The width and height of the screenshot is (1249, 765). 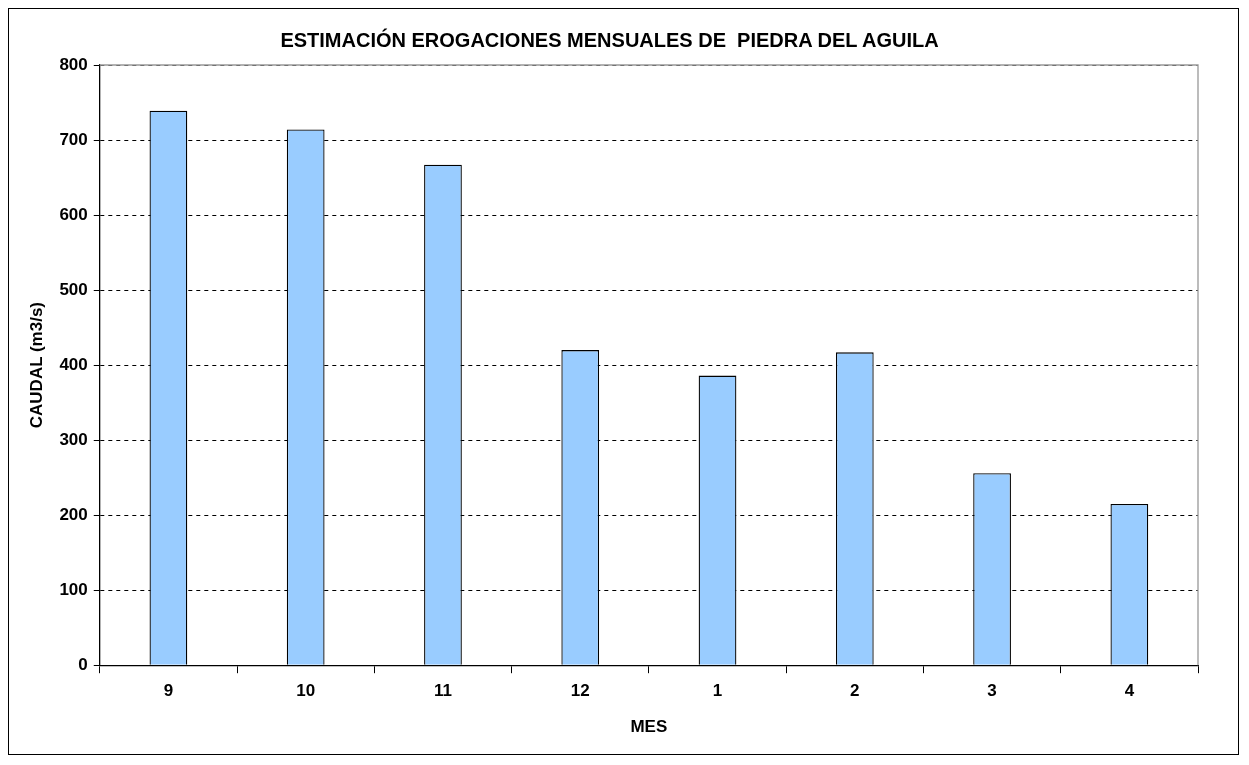 I want to click on x-tick-label: 9, so click(x=168, y=691).